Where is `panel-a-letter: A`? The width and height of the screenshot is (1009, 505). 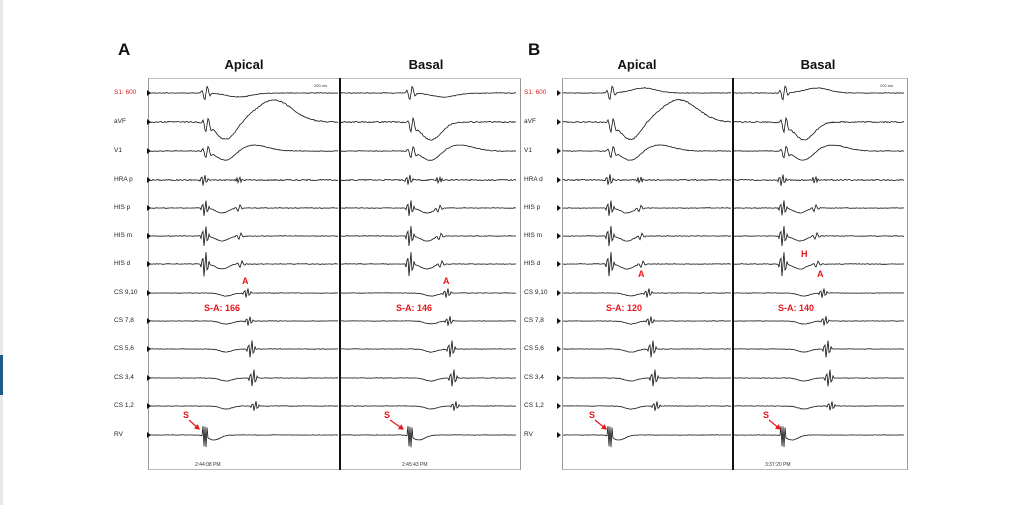 panel-a-letter: A is located at coordinates (124, 49).